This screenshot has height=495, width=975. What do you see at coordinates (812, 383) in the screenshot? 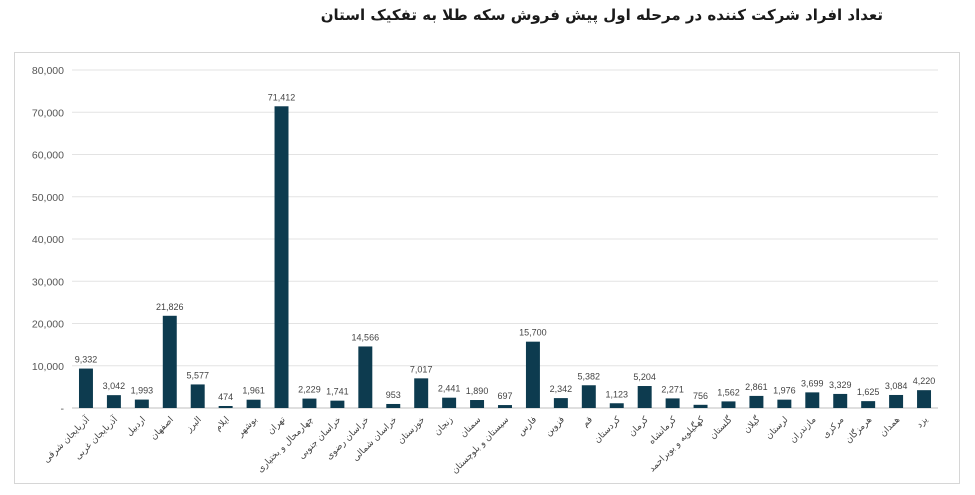
I see `data-label: 3,699` at bounding box center [812, 383].